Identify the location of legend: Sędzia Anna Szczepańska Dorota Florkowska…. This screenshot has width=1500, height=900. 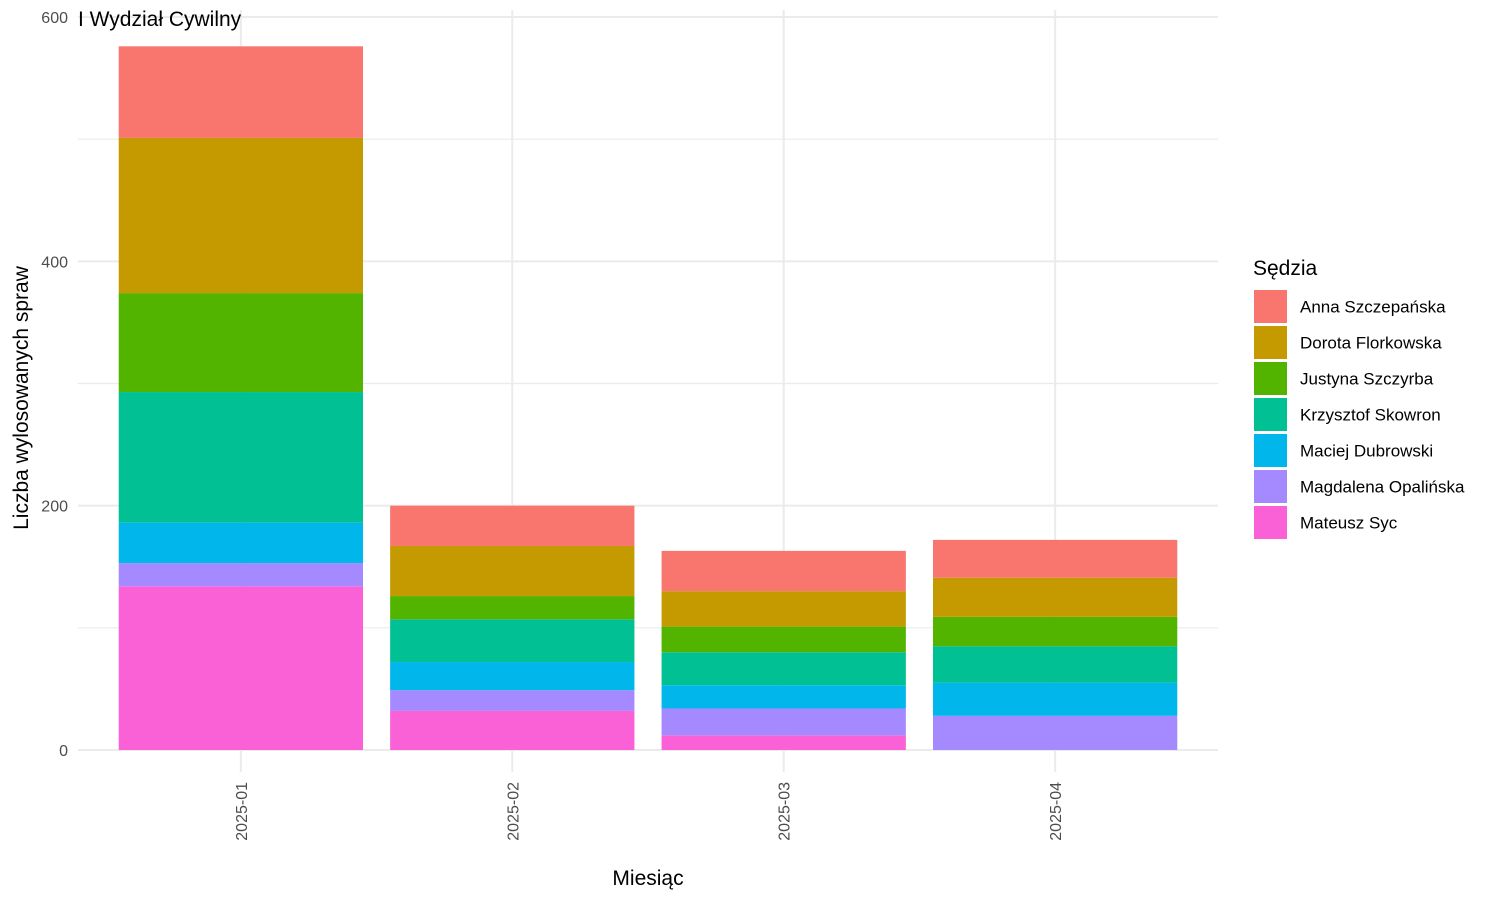
(1359, 398).